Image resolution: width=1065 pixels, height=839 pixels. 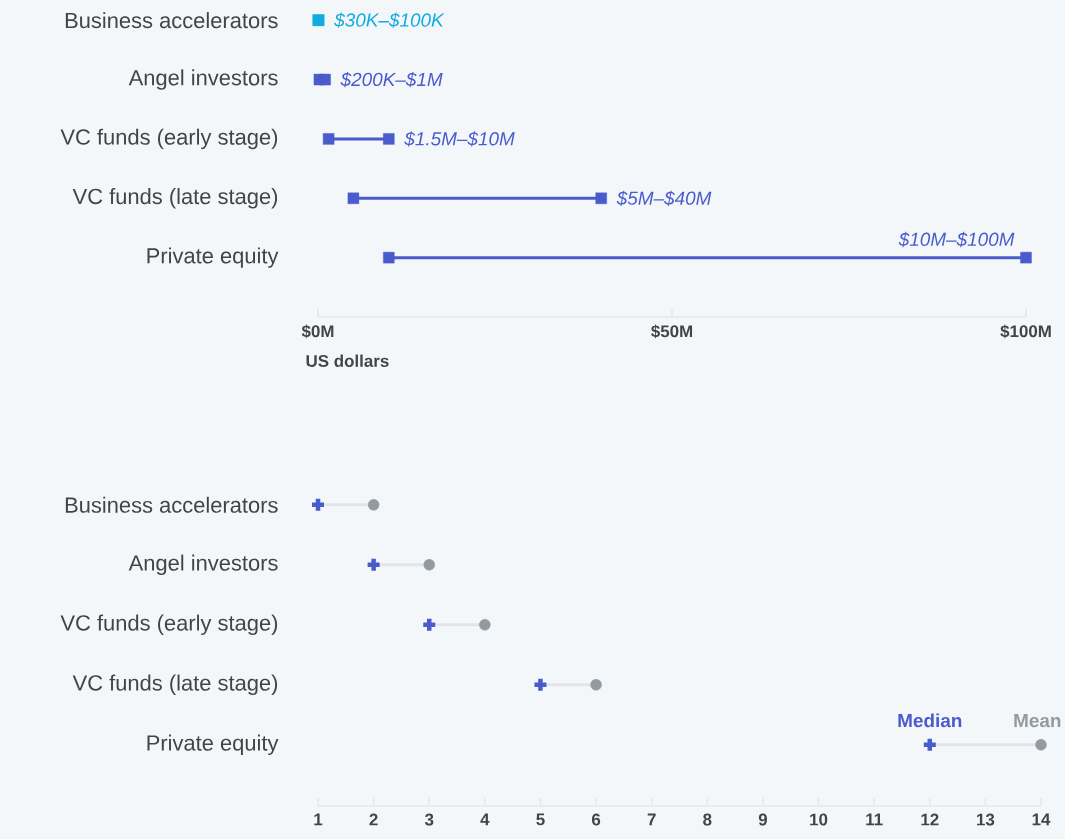 I want to click on x-tick-label: $50M, so click(x=672, y=331).